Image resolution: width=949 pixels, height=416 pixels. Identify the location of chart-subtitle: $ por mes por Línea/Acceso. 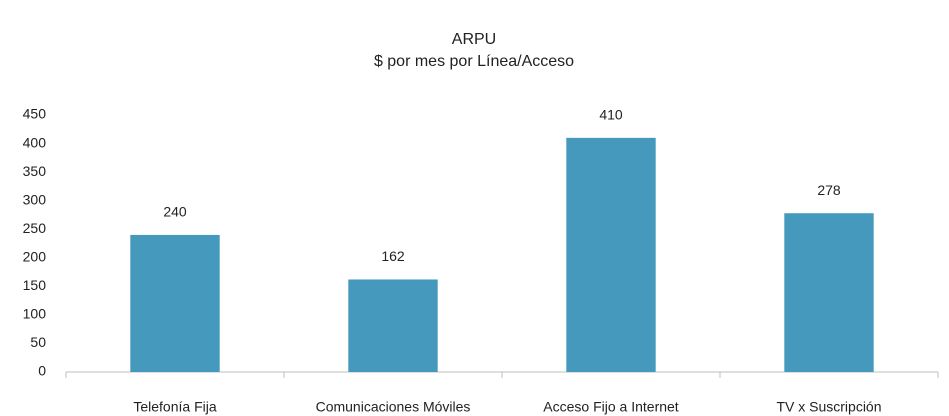
(474, 61).